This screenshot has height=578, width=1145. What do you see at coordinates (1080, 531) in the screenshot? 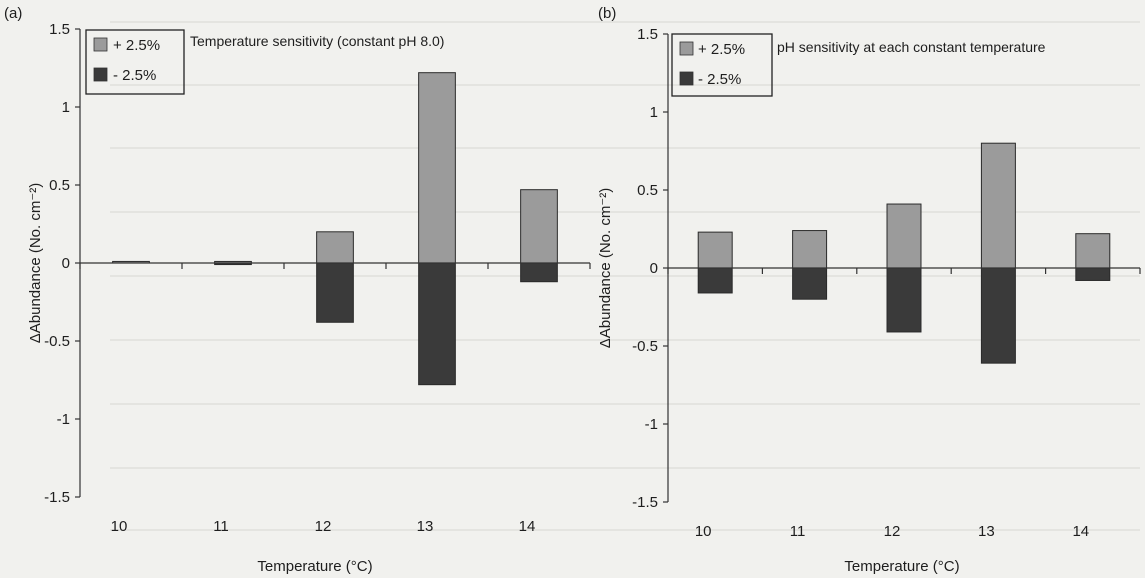
I see `chart-b-x-tick-label: 14` at bounding box center [1080, 531].